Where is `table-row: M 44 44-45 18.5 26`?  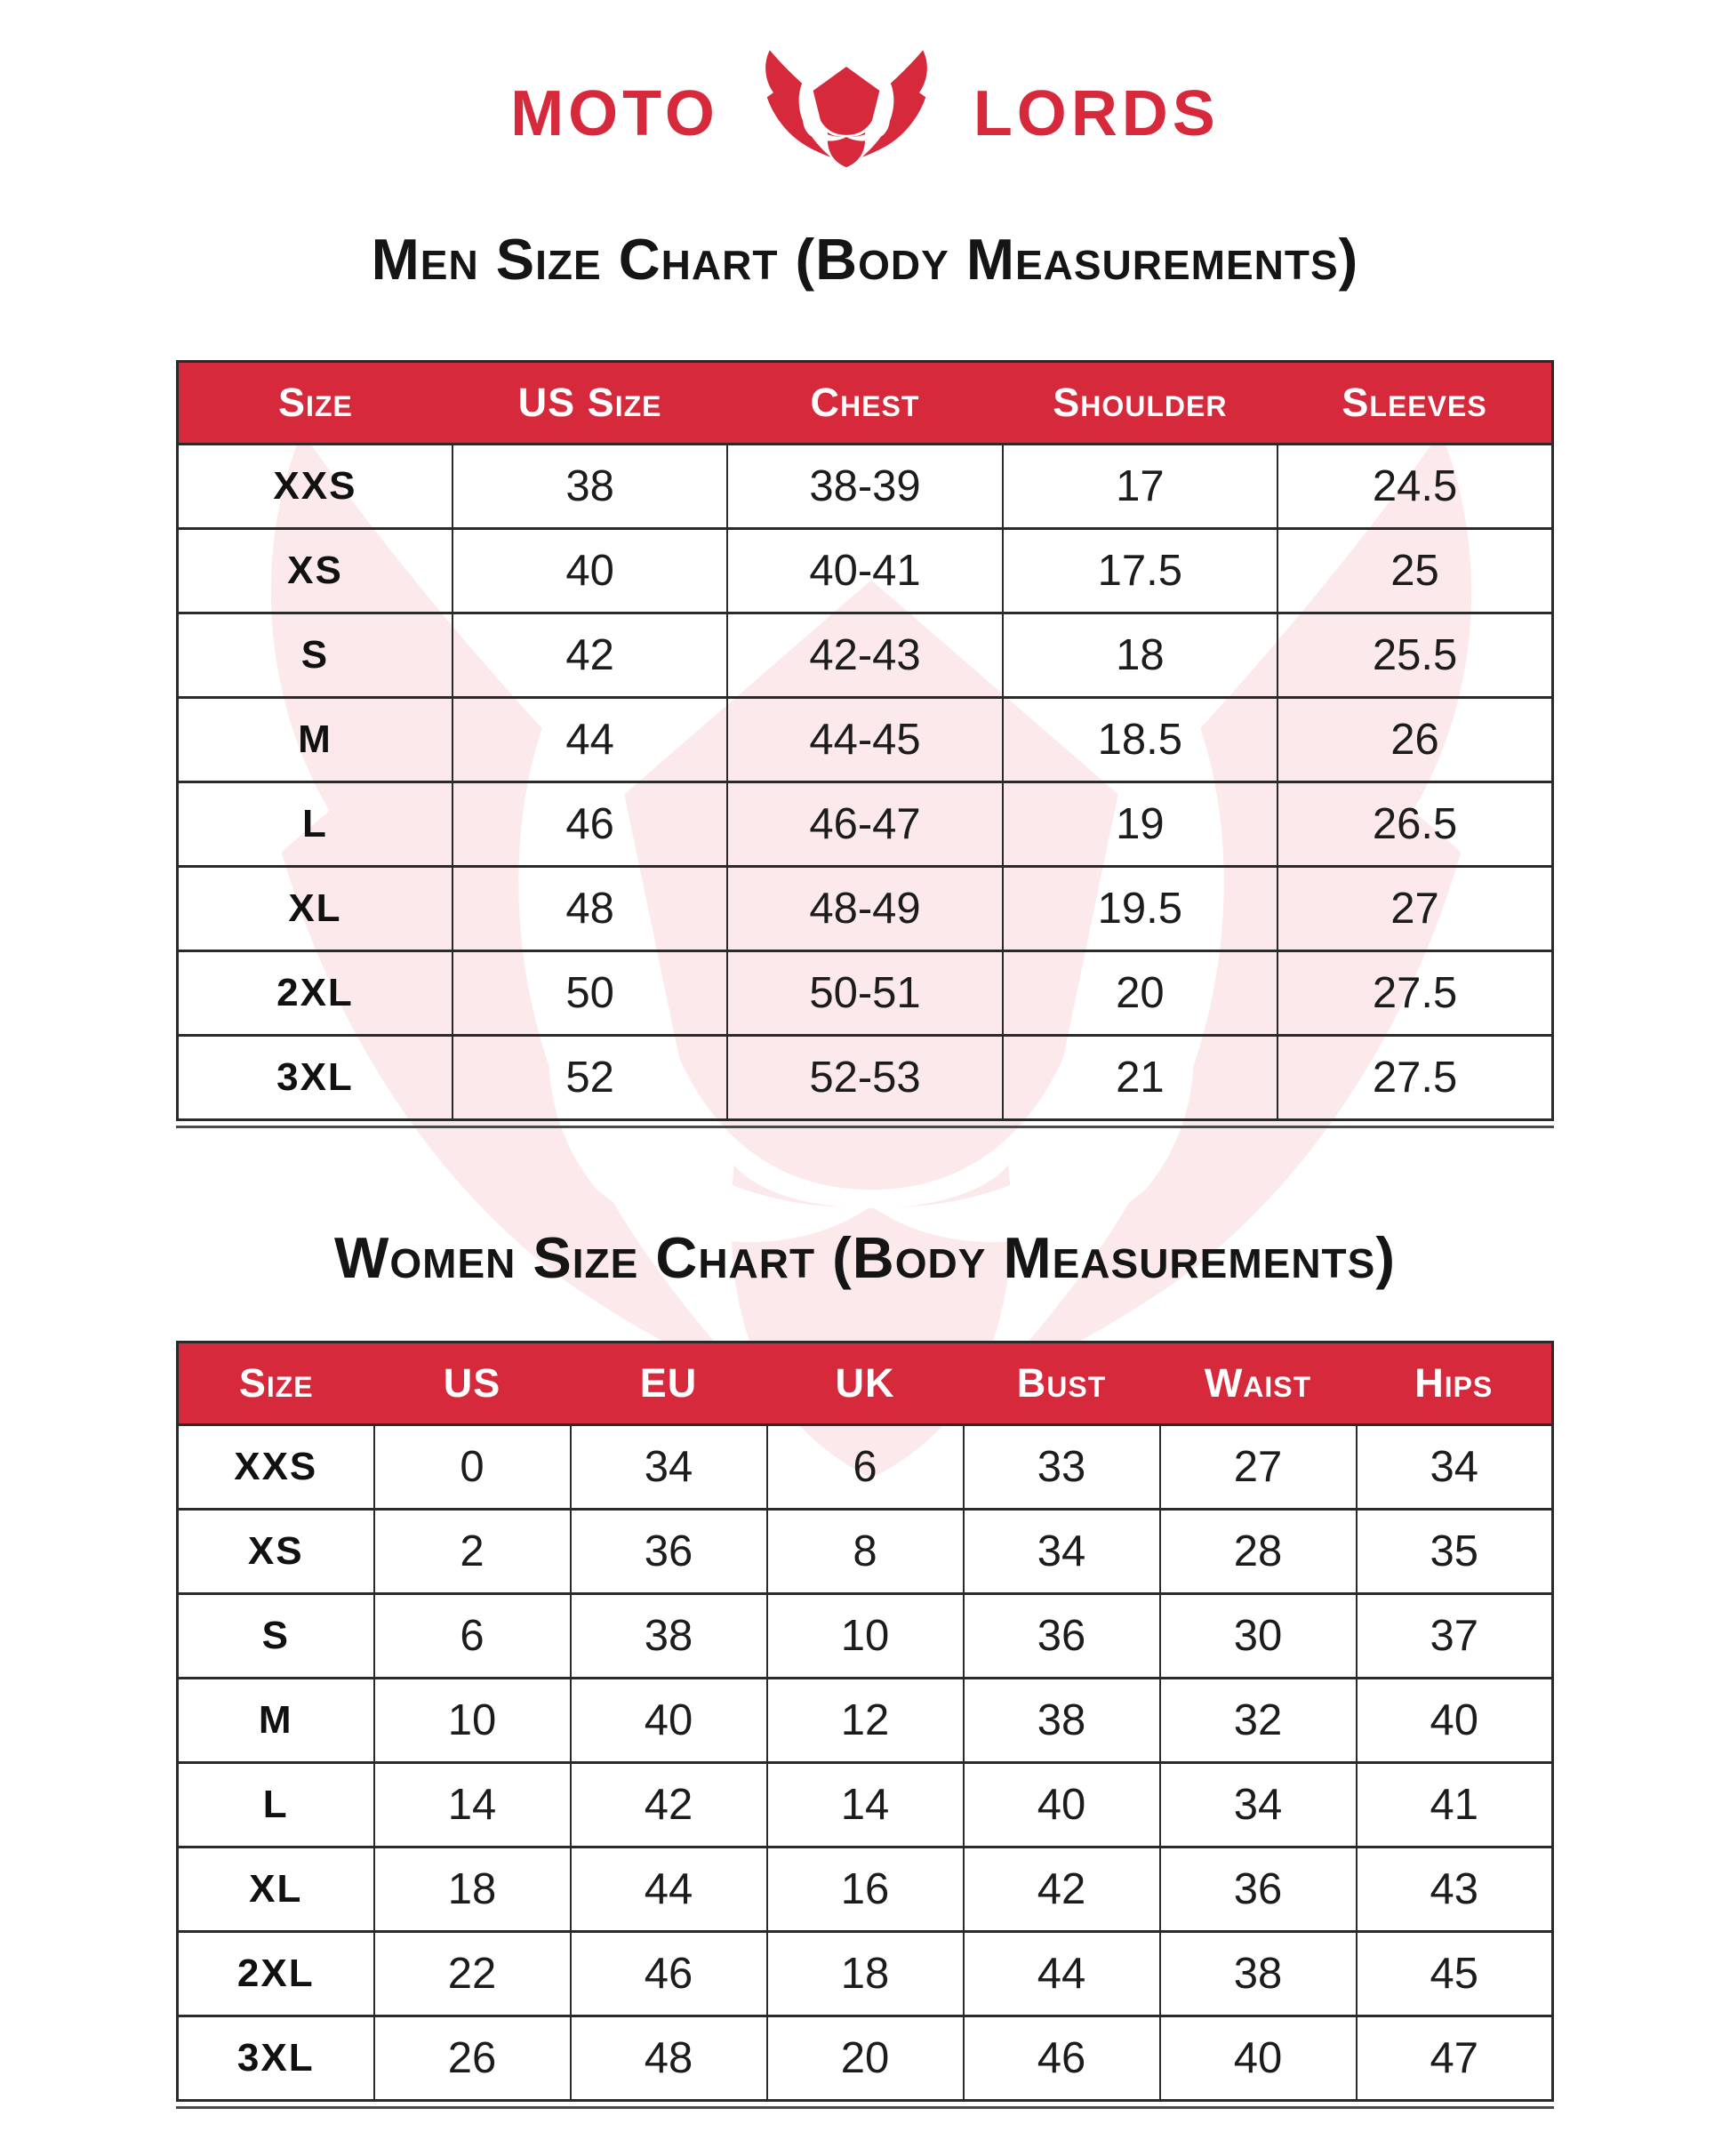 table-row: M 44 44-45 18.5 26 is located at coordinates (865, 740).